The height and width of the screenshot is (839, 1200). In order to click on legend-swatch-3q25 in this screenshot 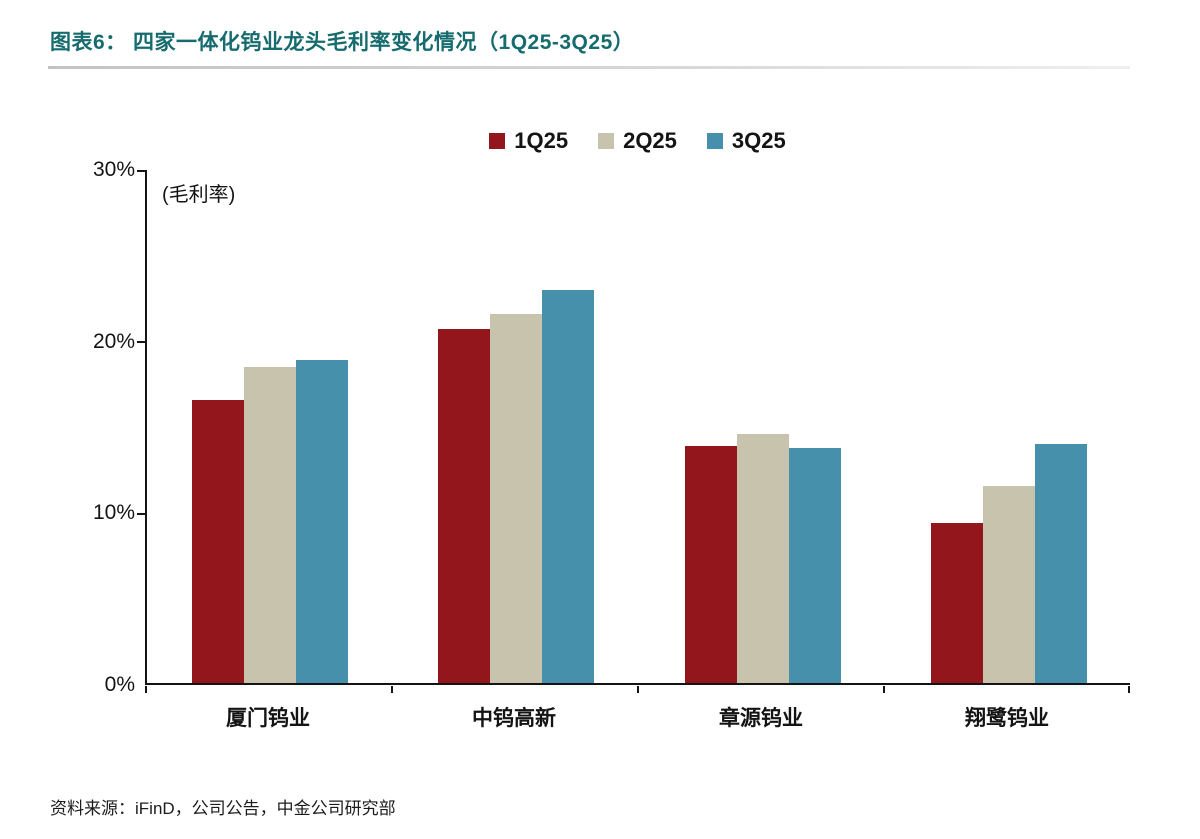, I will do `click(714, 141)`.